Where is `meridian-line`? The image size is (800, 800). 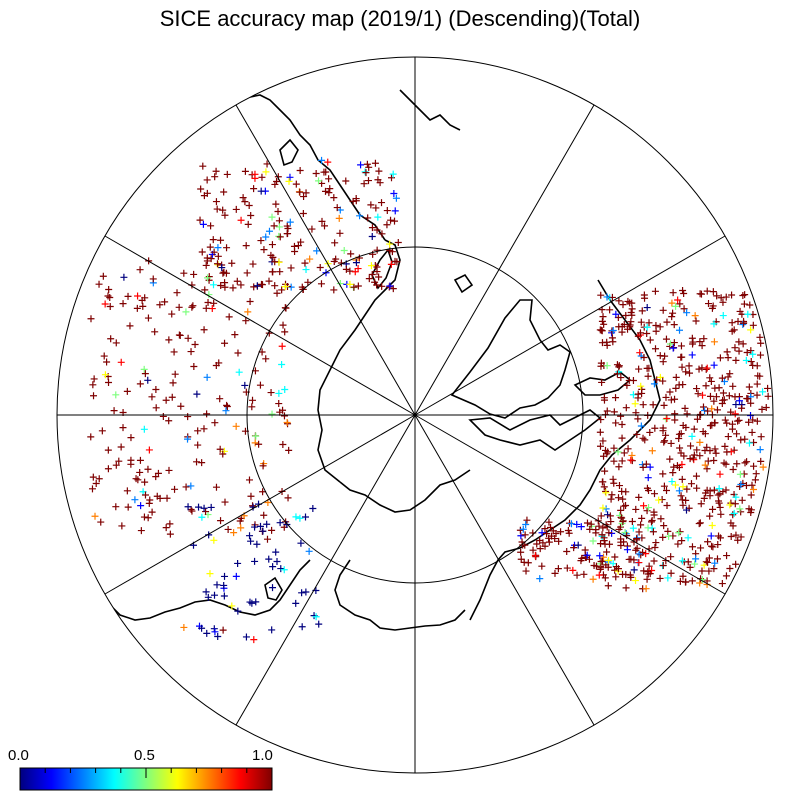
meridian-line is located at coordinates (504, 570).